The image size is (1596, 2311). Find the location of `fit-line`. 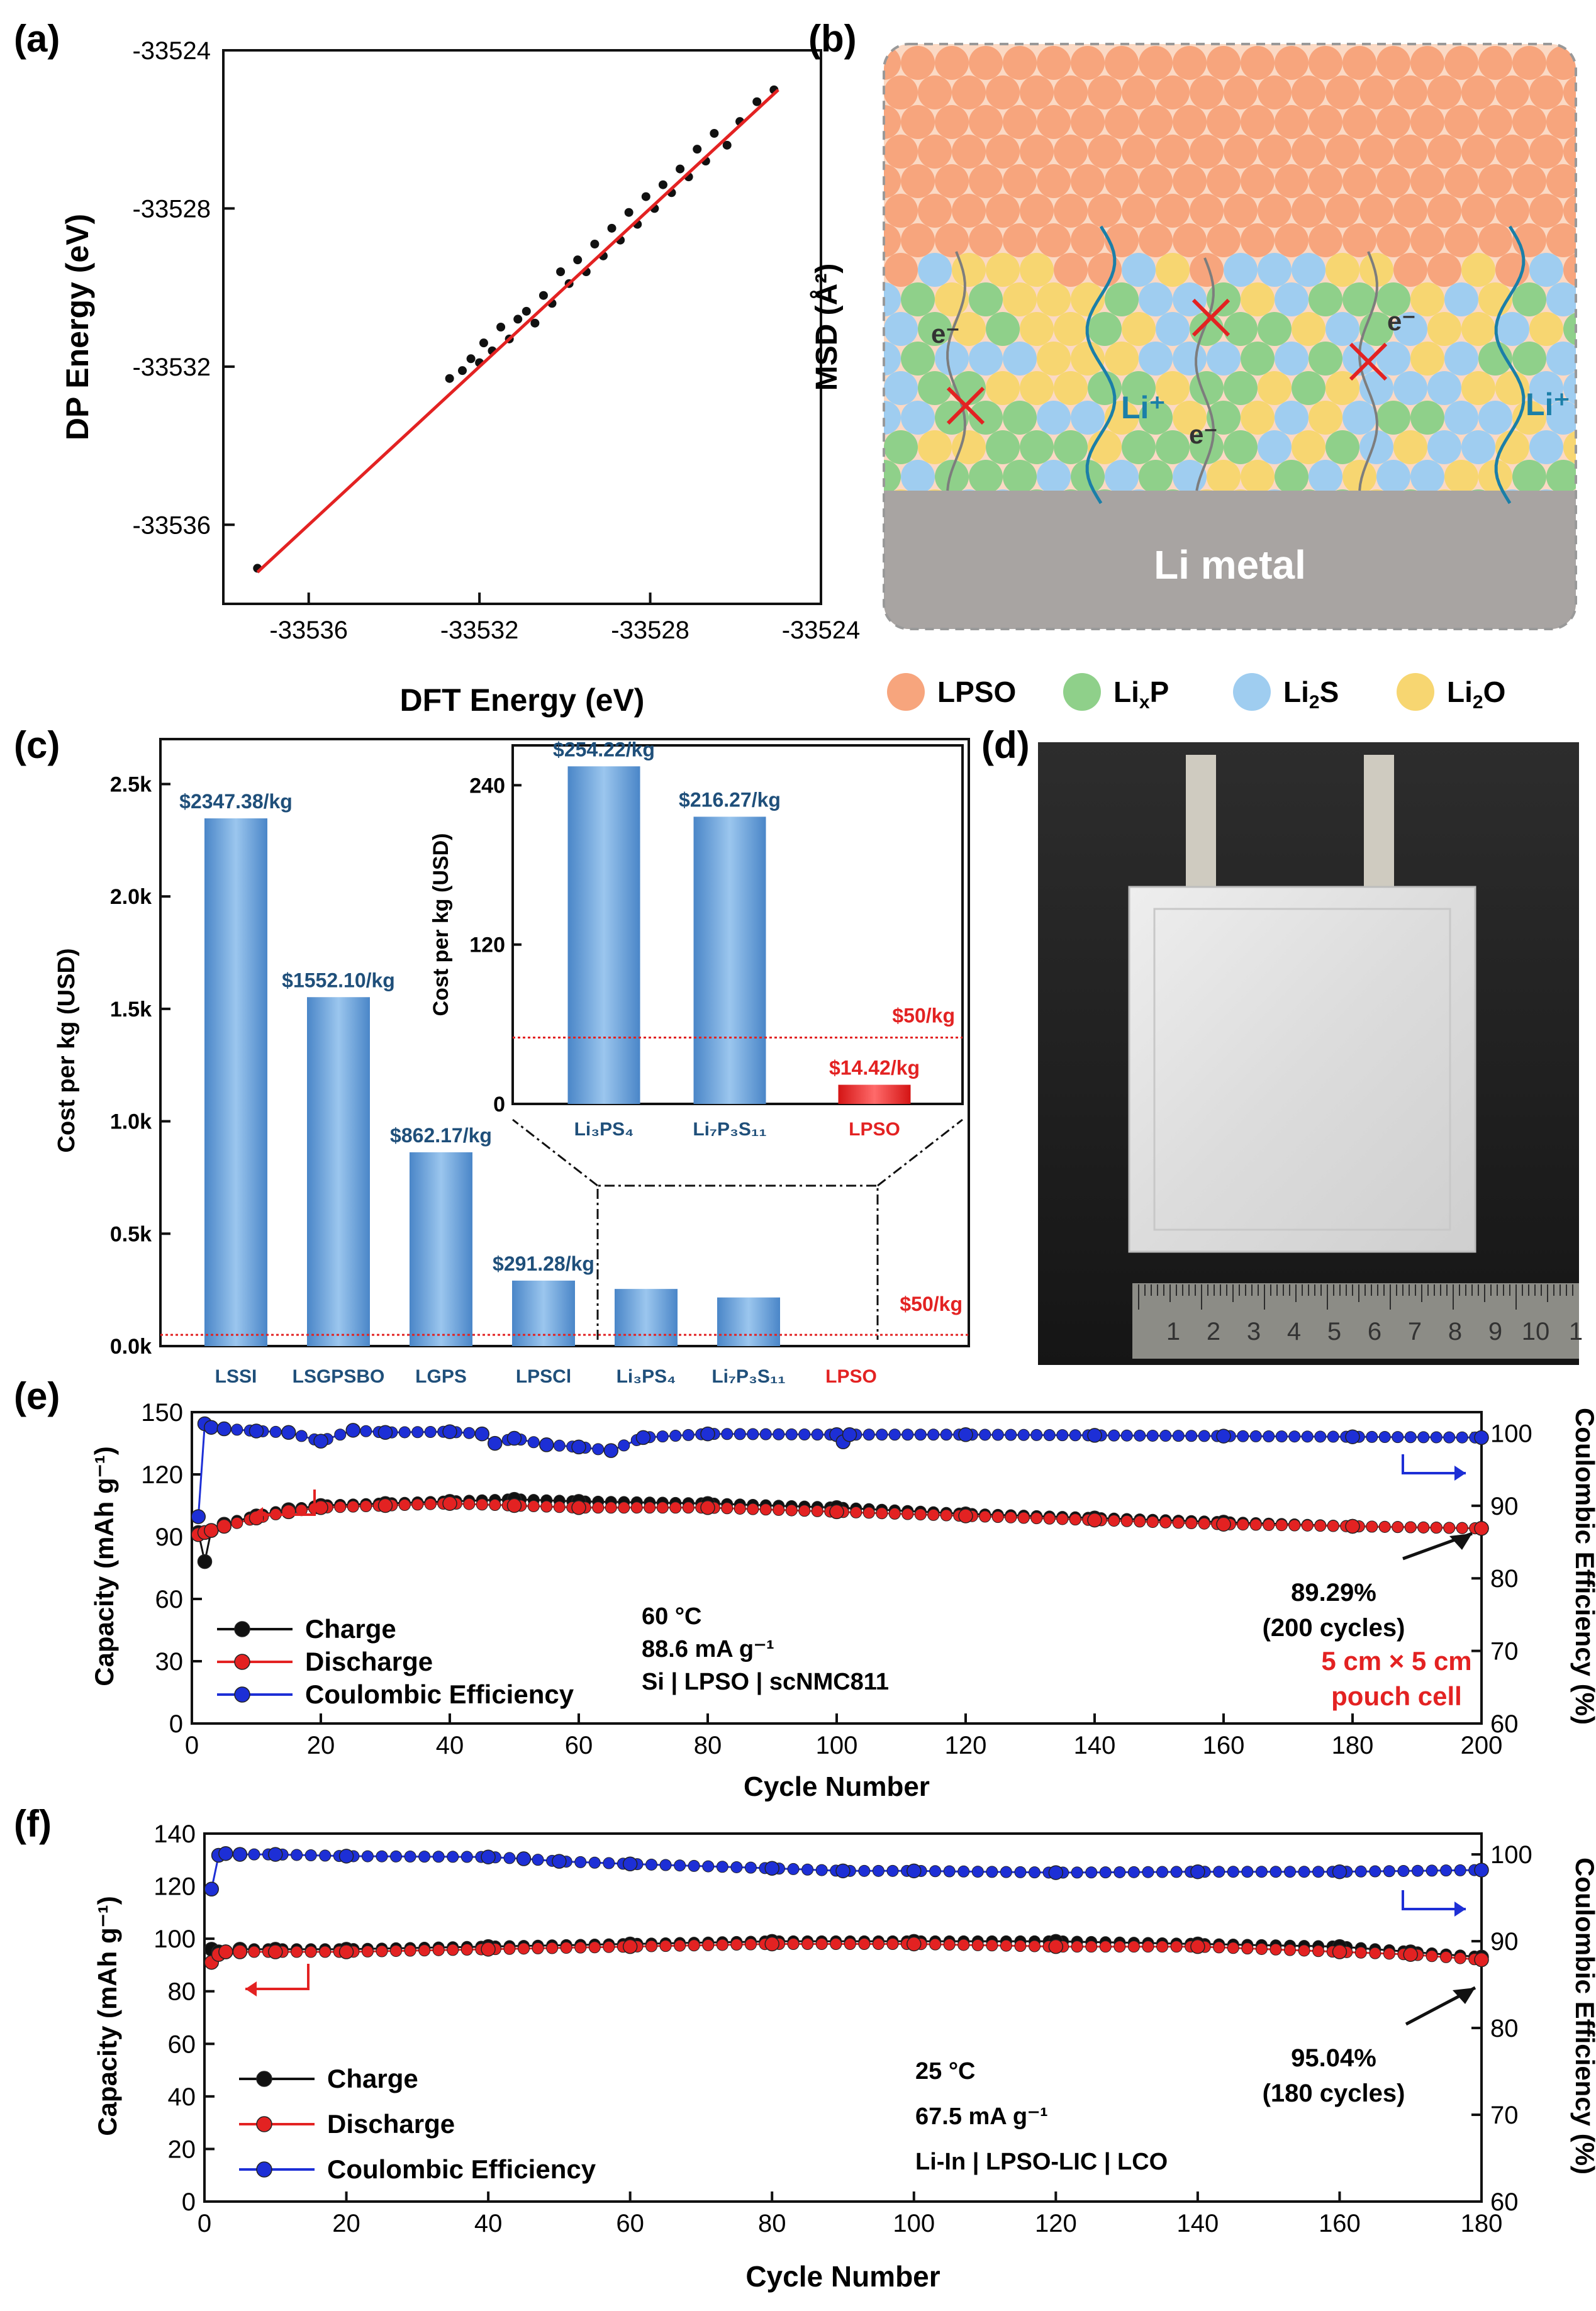

fit-line is located at coordinates (517, 331).